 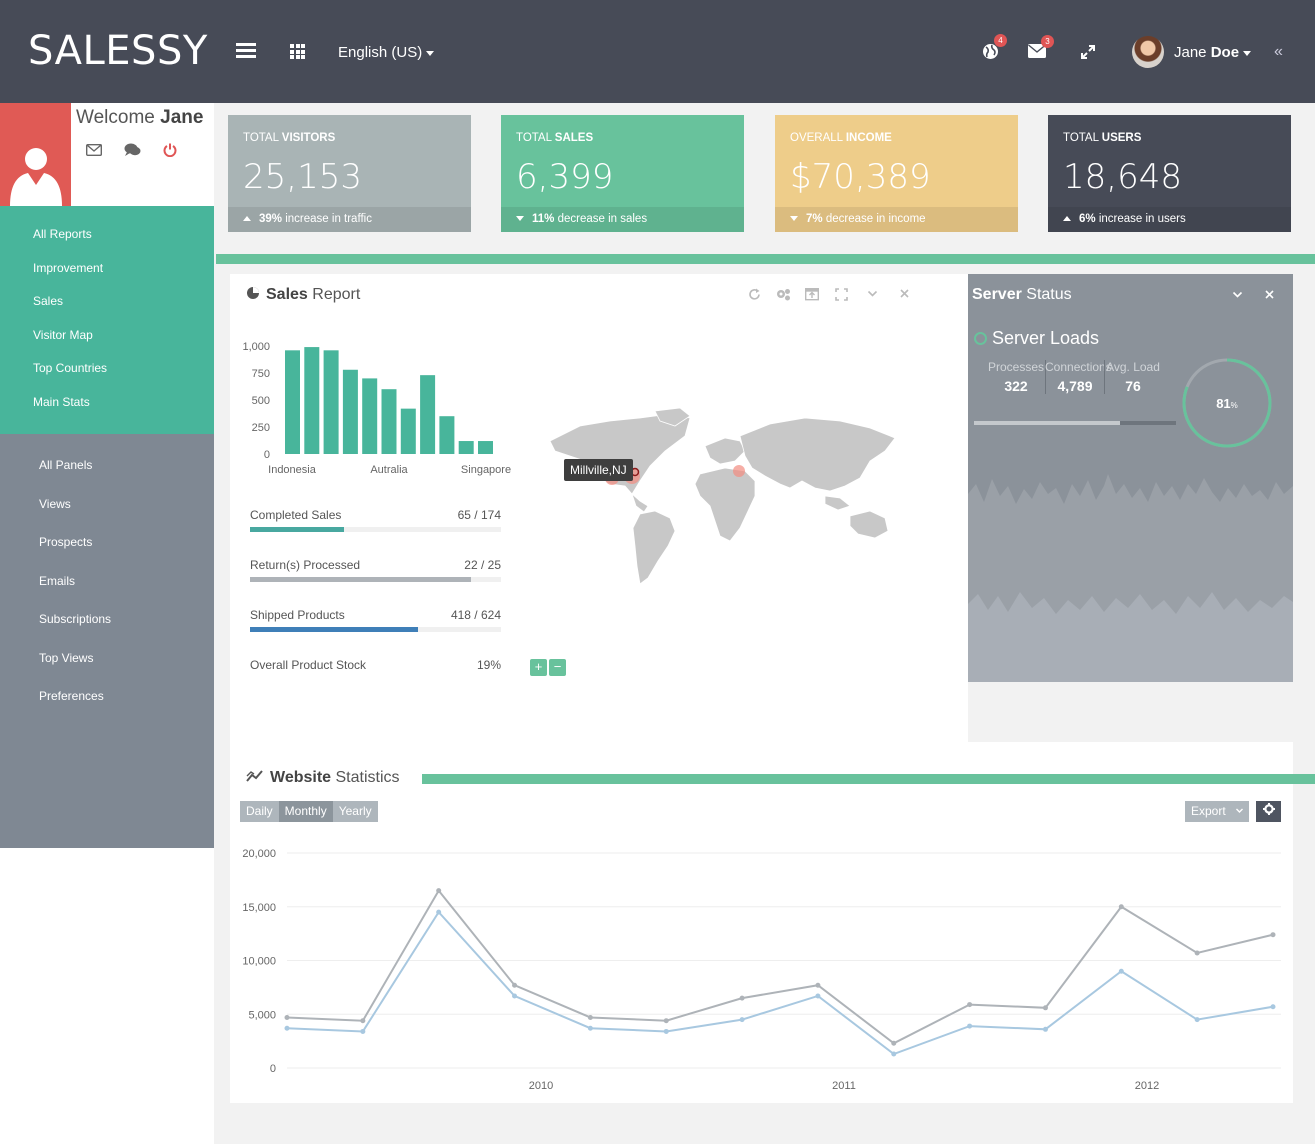 I want to click on double-chevron-left-icon: «, so click(x=1278, y=51).